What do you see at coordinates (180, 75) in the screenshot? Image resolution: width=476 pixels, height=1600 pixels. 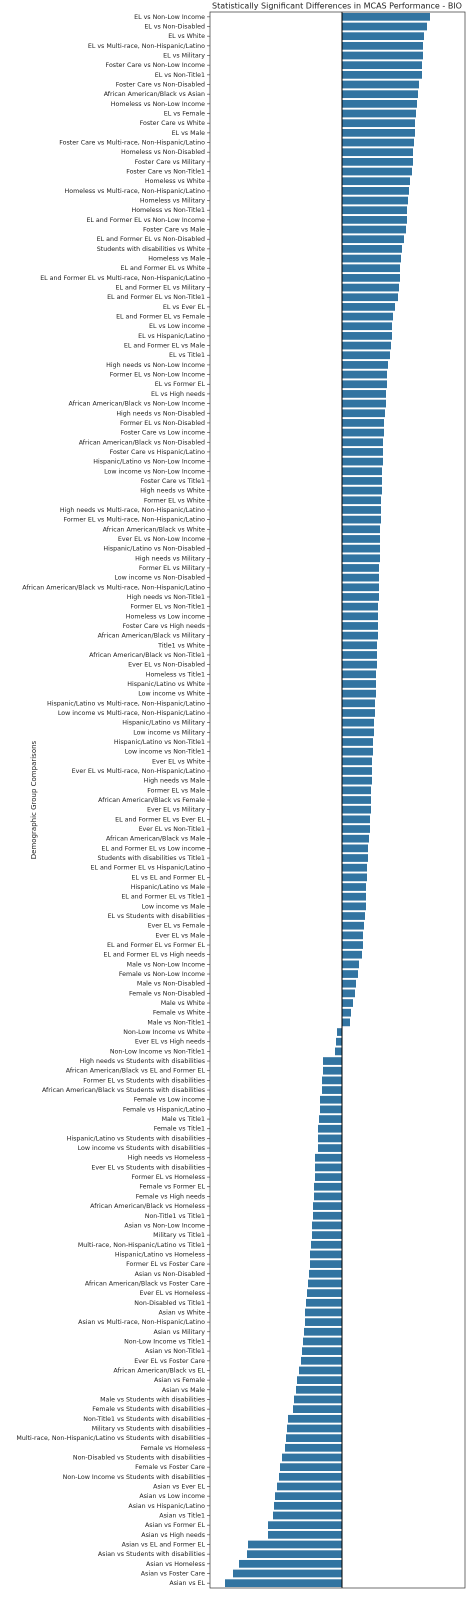 I see `y-tick-label: EL vs Non-Title1` at bounding box center [180, 75].